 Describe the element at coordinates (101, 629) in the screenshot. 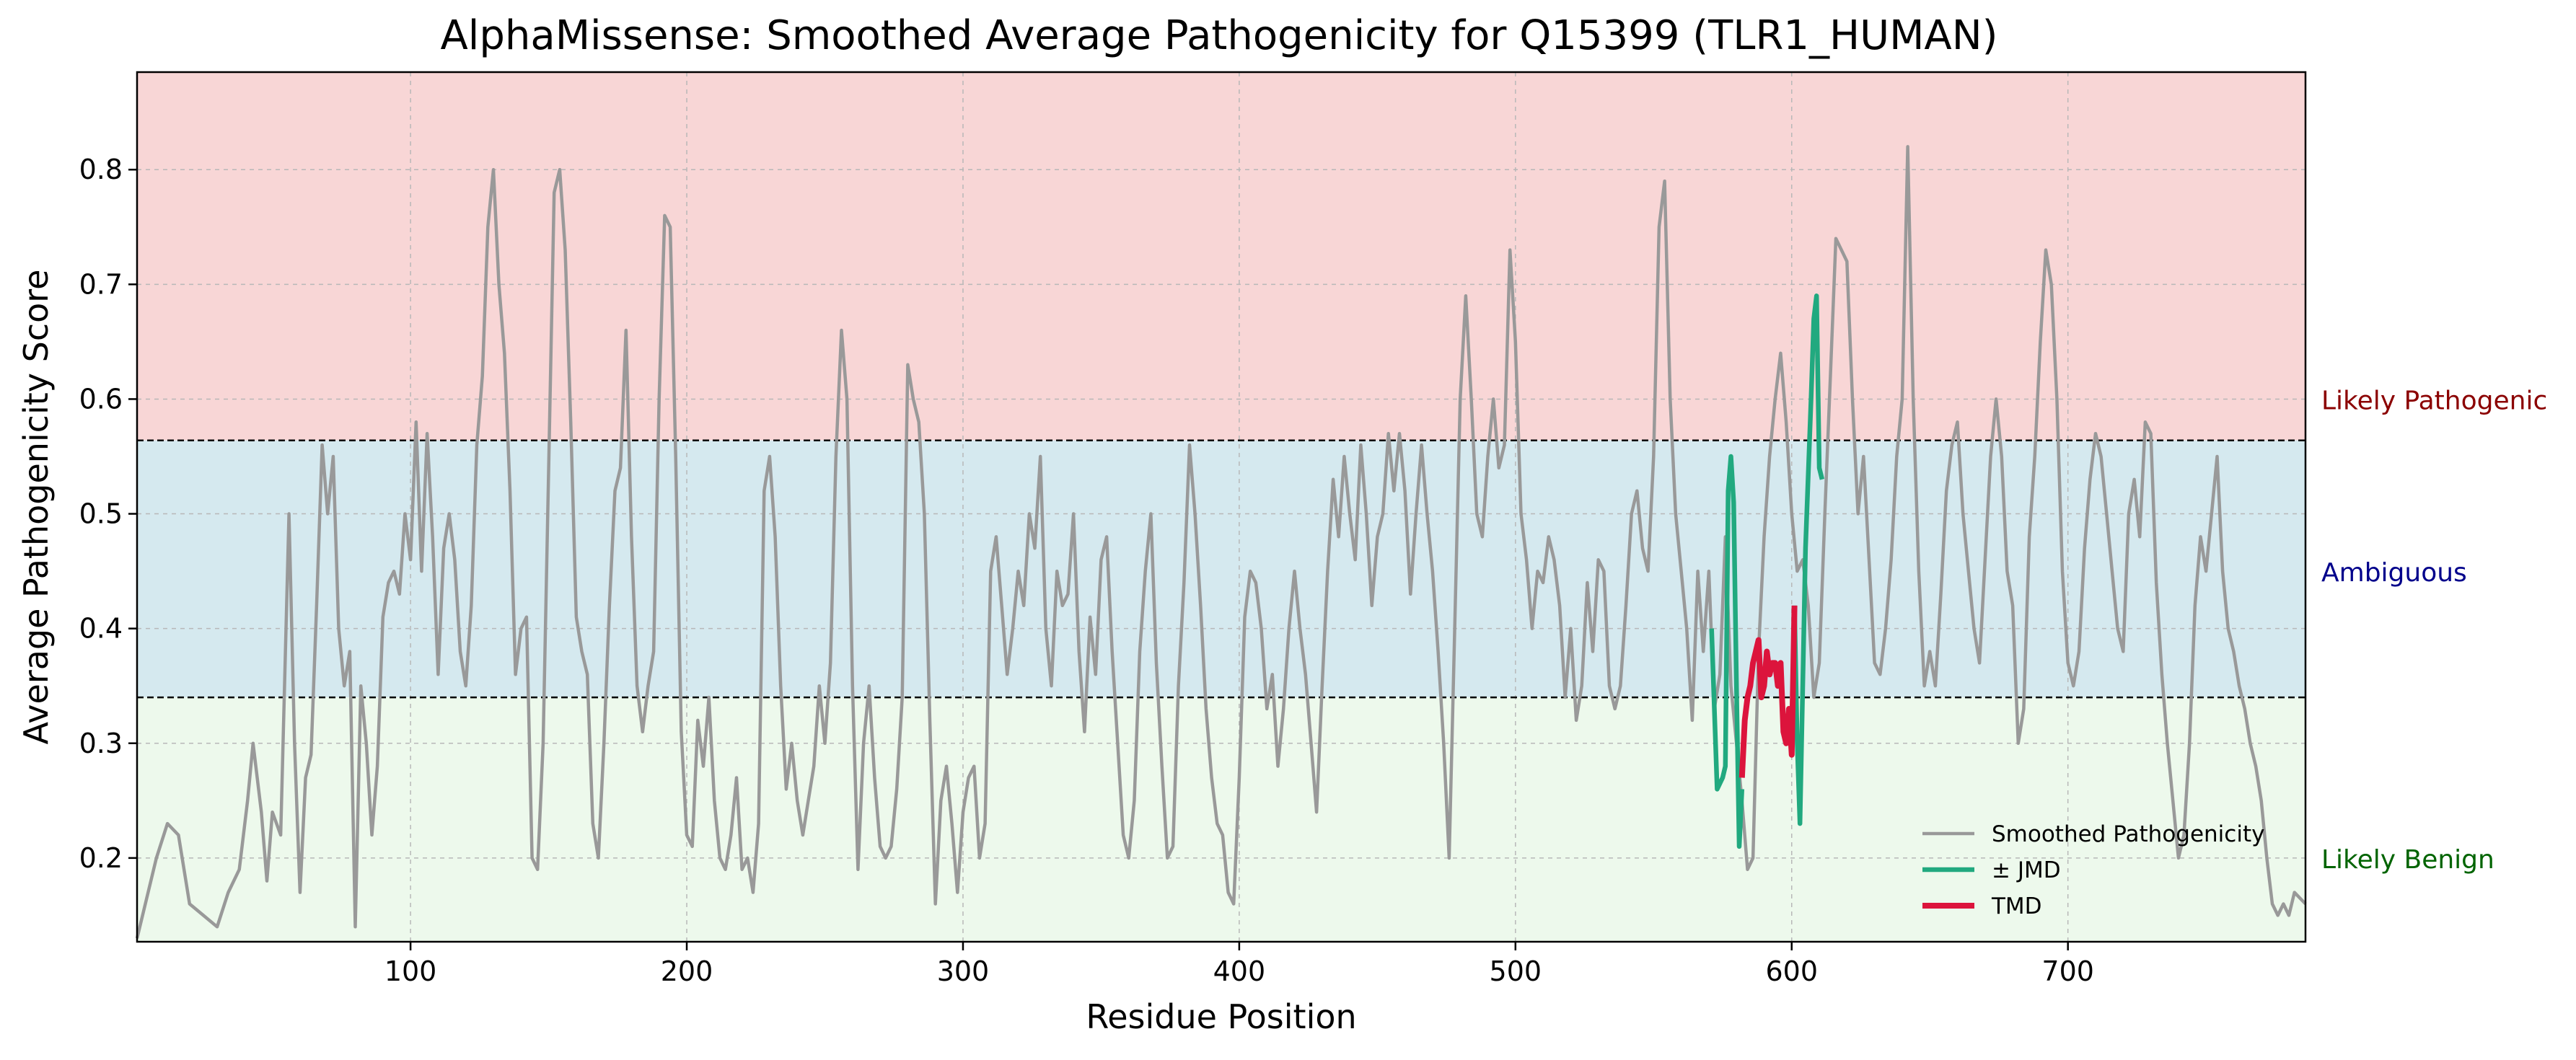

I see `y-tick-label-2: 0.4` at that location.